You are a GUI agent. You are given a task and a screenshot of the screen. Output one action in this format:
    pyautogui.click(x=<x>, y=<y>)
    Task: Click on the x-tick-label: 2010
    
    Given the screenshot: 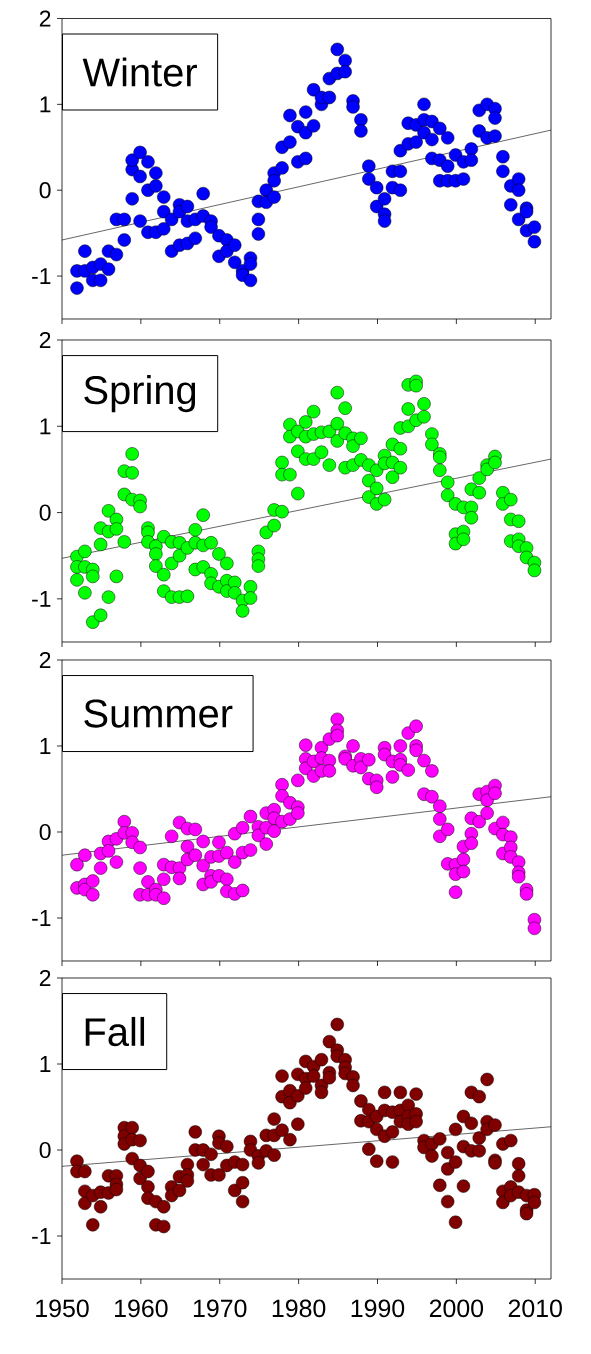 What is the action you would take?
    pyautogui.click(x=535, y=1308)
    